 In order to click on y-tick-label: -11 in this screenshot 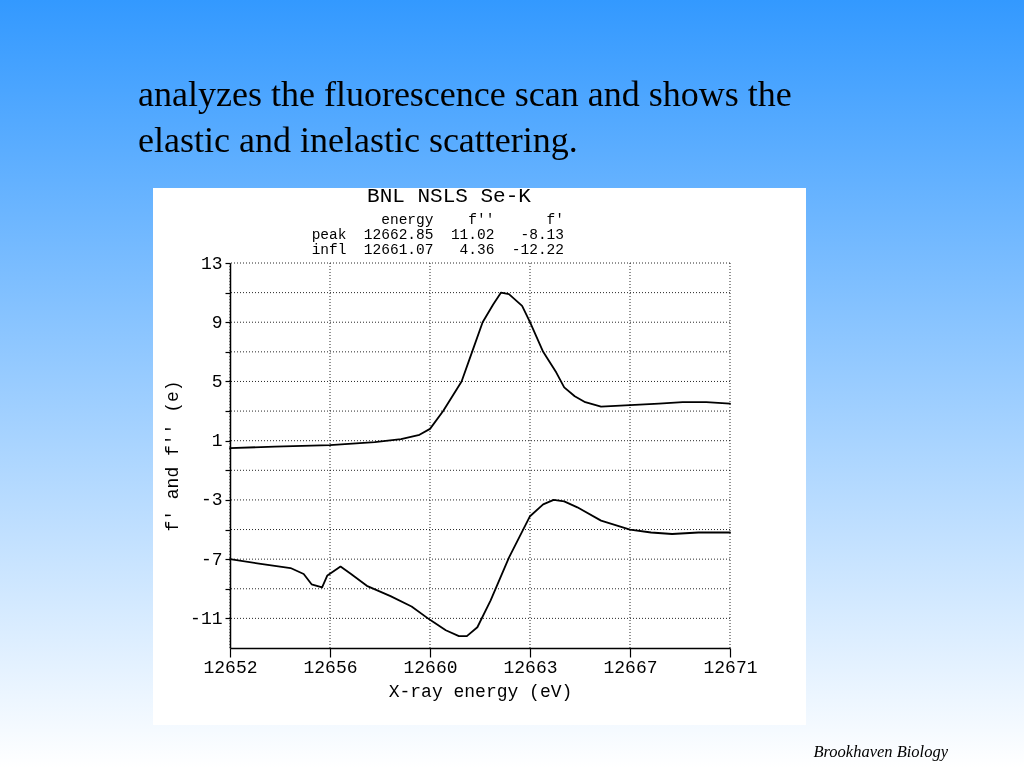, I will do `click(206, 618)`.